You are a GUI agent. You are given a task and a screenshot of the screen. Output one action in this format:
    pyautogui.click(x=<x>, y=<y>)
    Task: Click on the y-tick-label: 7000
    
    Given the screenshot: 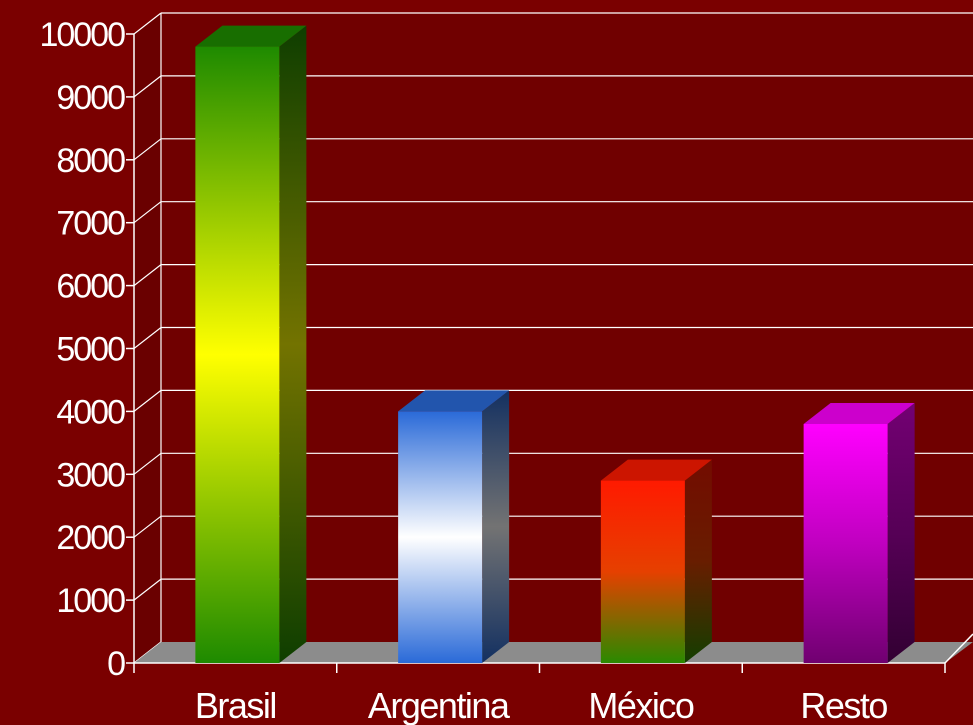 What is the action you would take?
    pyautogui.click(x=90, y=224)
    